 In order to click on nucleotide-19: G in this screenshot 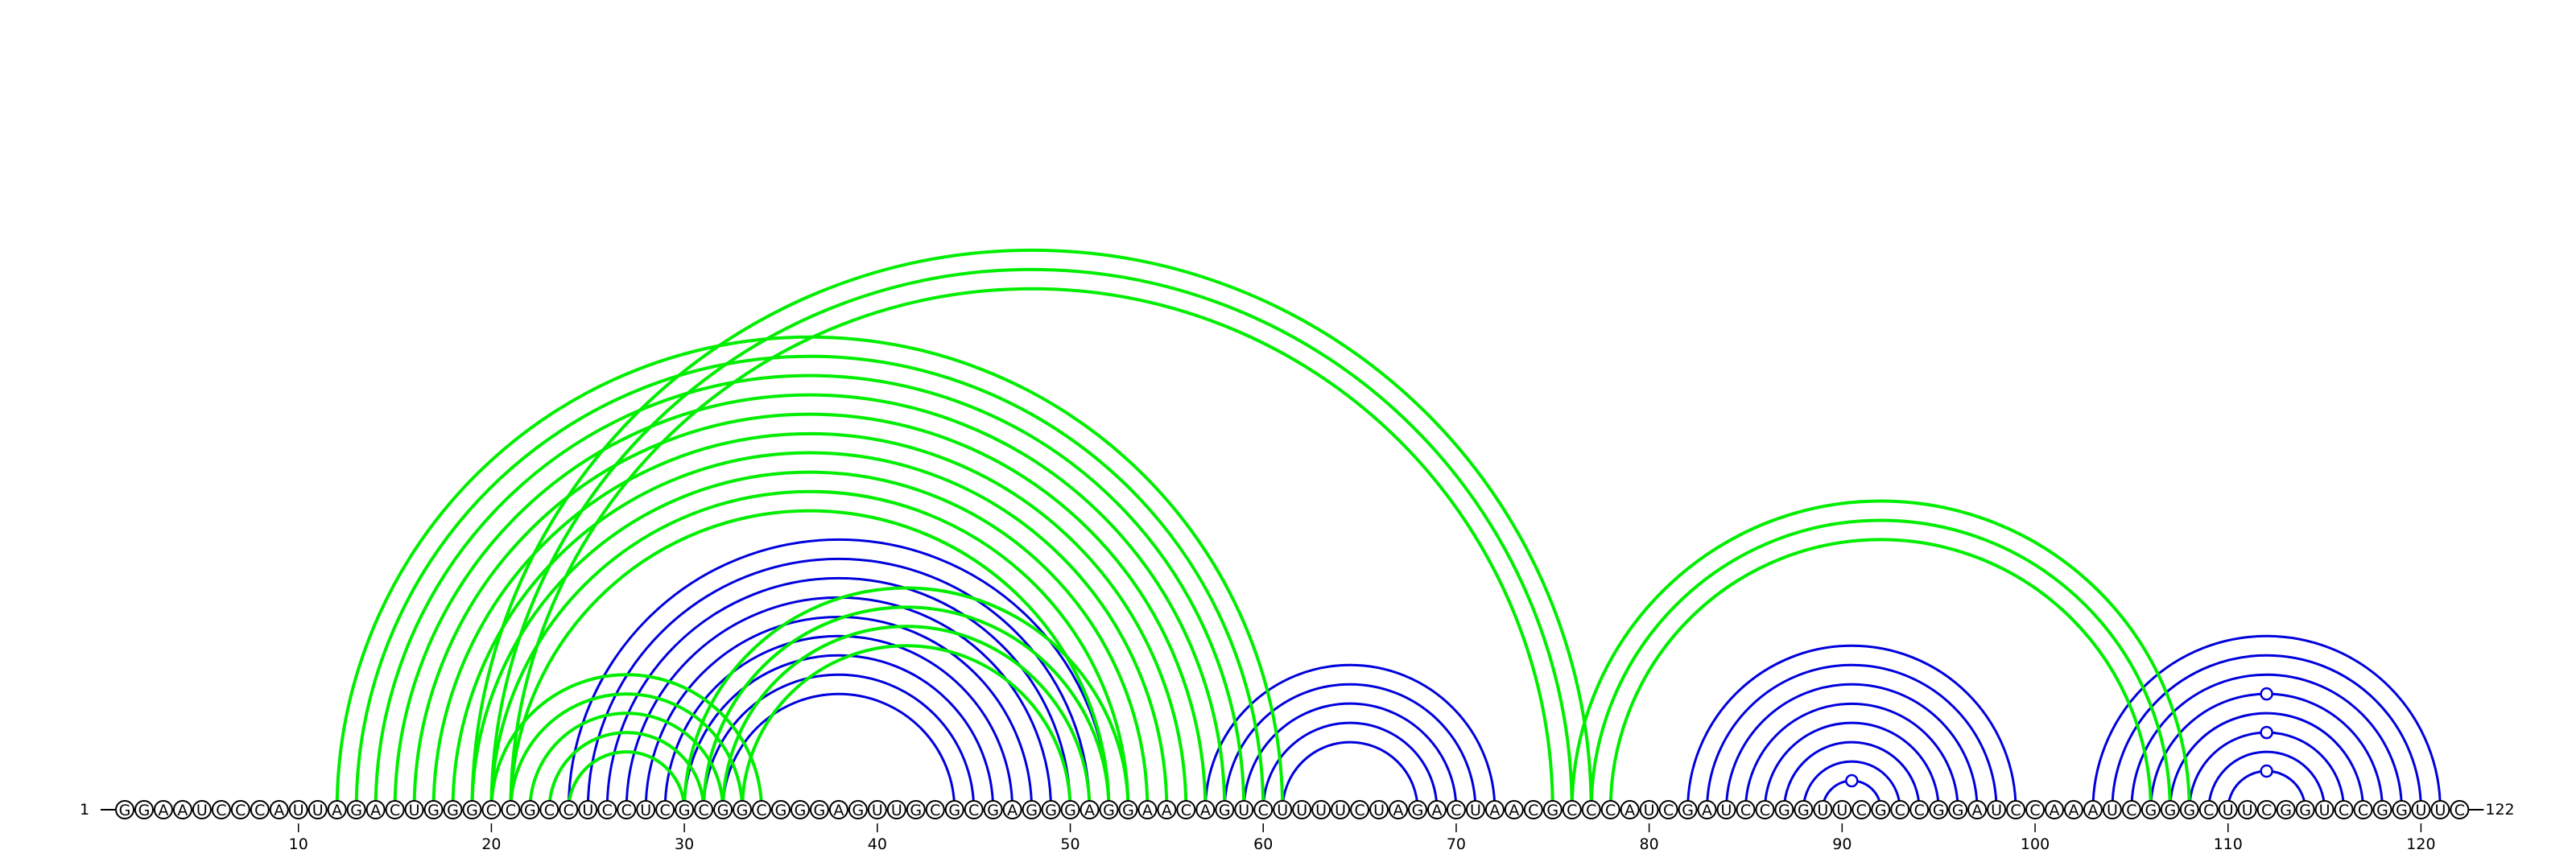, I will do `click(472, 809)`.